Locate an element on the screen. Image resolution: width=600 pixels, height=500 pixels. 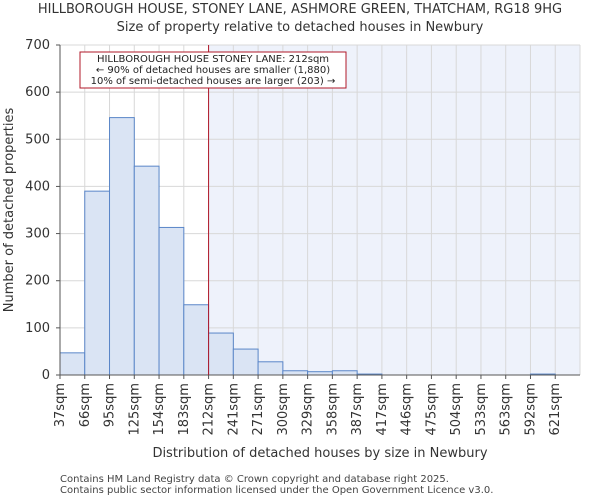
annotation-box is located at coordinates (213, 70).